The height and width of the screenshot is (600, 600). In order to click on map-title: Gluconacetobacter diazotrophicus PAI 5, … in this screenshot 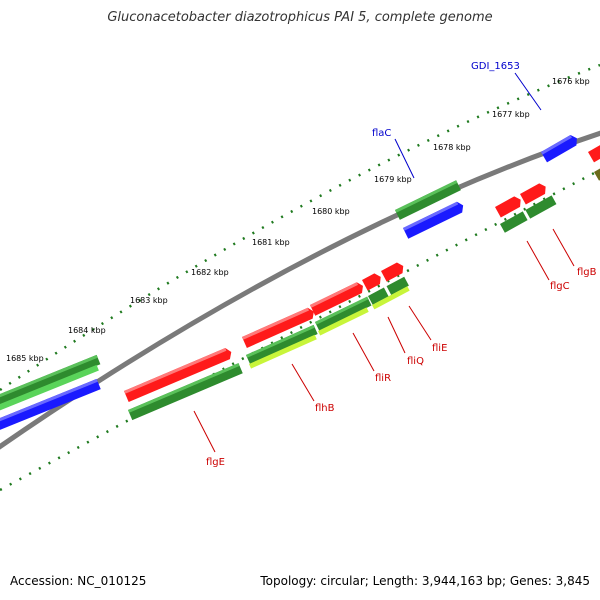, I will do `click(300, 17)`.